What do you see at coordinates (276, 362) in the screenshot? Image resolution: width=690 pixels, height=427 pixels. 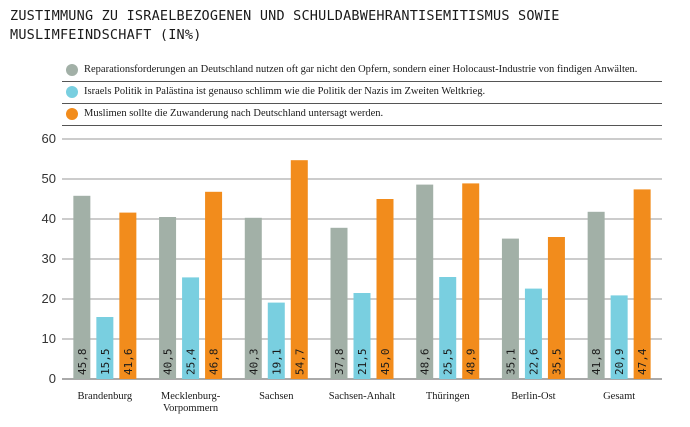 I see `value-label-2-1: 19,1` at bounding box center [276, 362].